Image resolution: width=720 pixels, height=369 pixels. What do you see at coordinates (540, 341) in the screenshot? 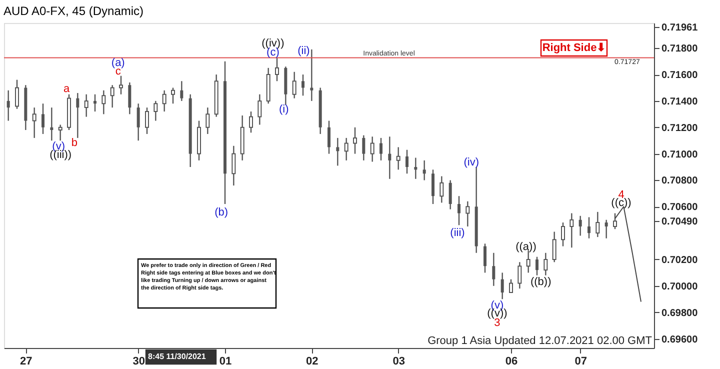
I see `annotation: Group 1 Asia Updated 12.07.2021 02.00 GMT` at bounding box center [540, 341].